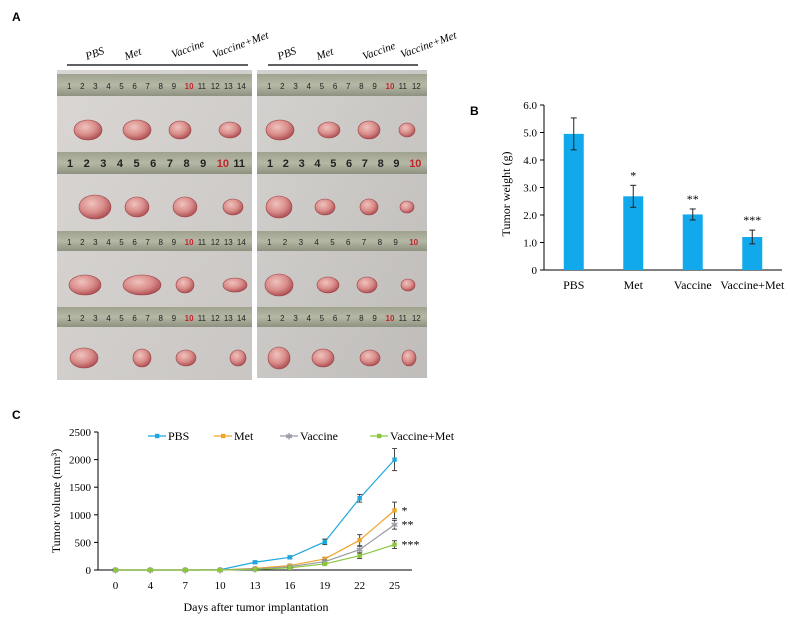  Describe the element at coordinates (256, 607) in the screenshot. I see `line-chart-x-axis-label: Days after tumor implantation` at that location.